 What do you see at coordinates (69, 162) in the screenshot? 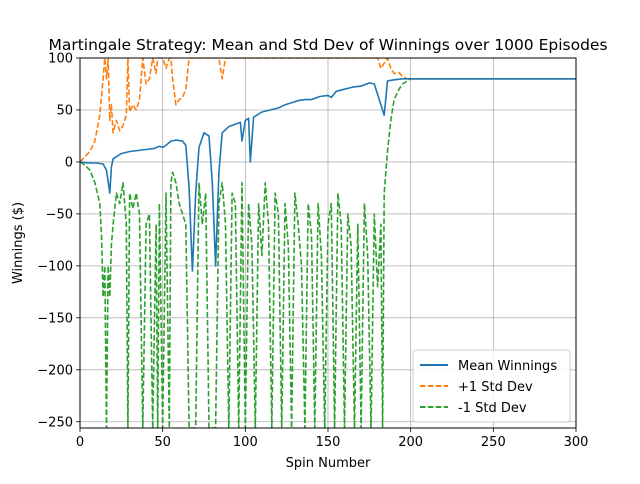
I see `y-tick-label: 0` at bounding box center [69, 162].